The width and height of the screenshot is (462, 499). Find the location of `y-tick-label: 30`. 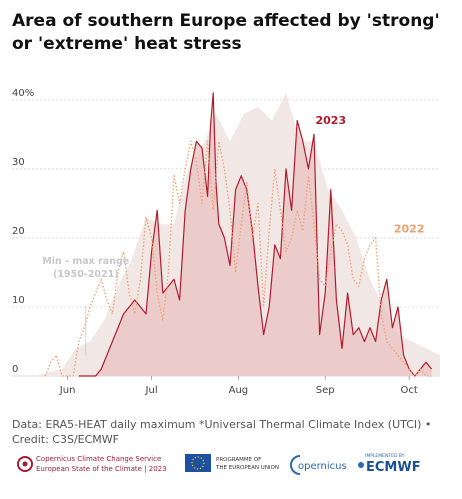

y-tick-label: 30 is located at coordinates (18, 162).